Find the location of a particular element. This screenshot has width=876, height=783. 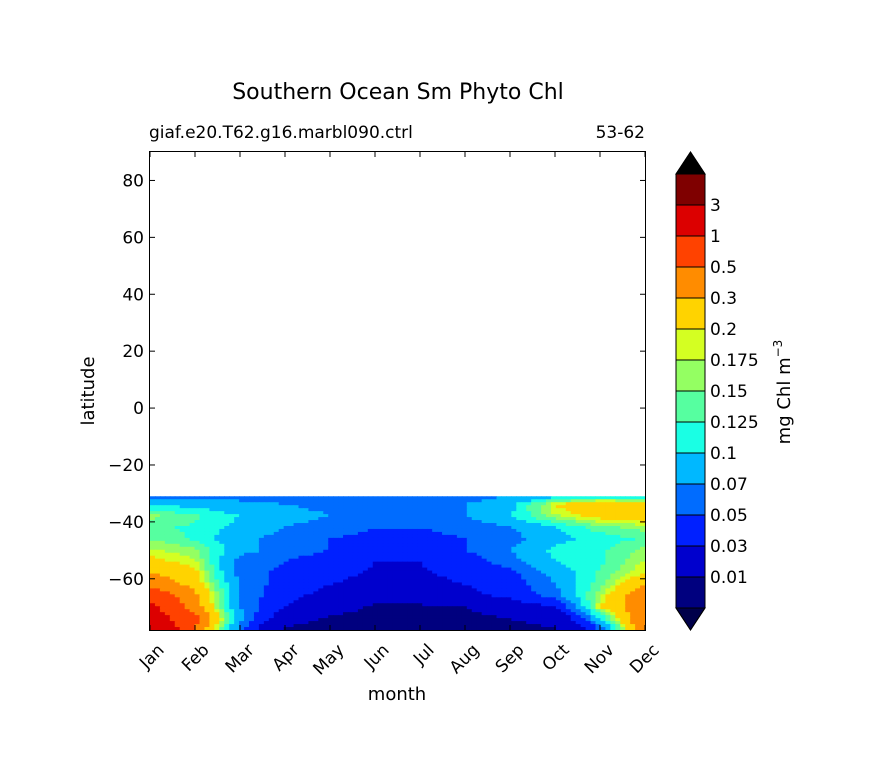

colorbar-tick-label: 0.03 is located at coordinates (729, 547).